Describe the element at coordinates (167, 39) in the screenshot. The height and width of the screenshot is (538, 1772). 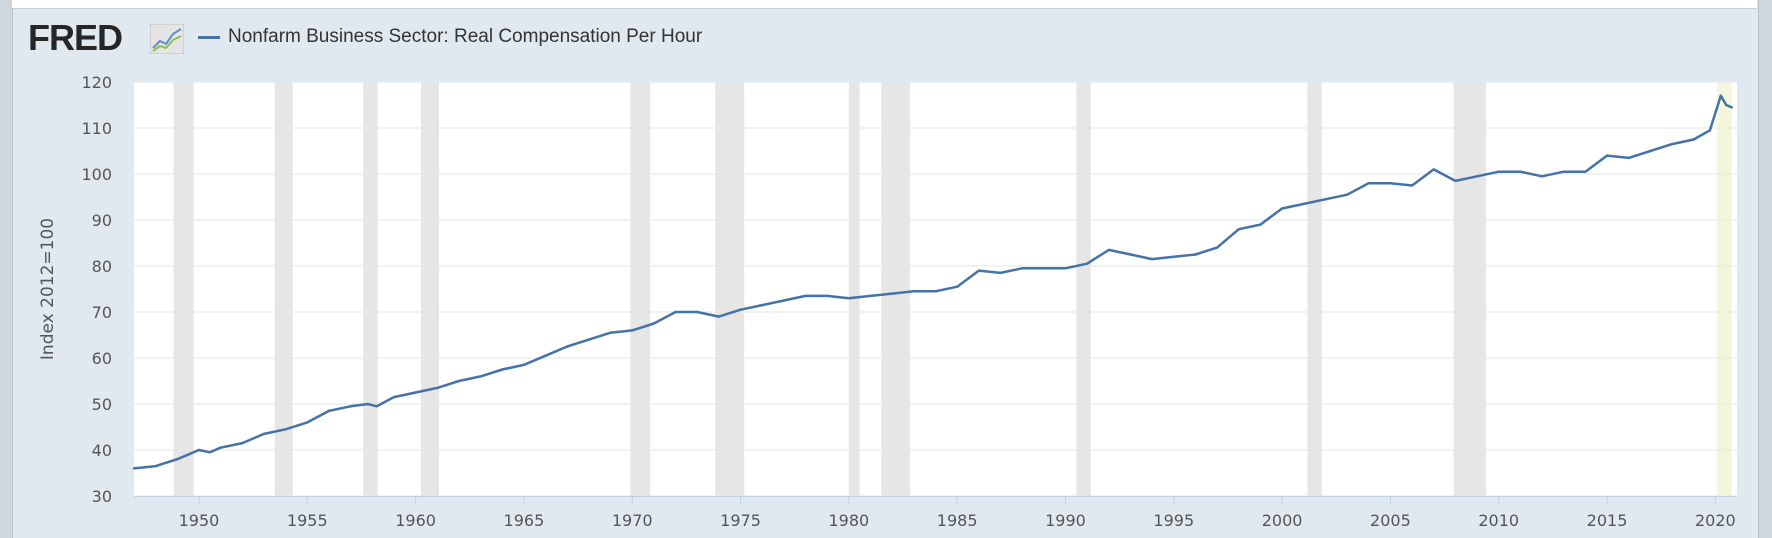
I see `fred-chart-icon` at that location.